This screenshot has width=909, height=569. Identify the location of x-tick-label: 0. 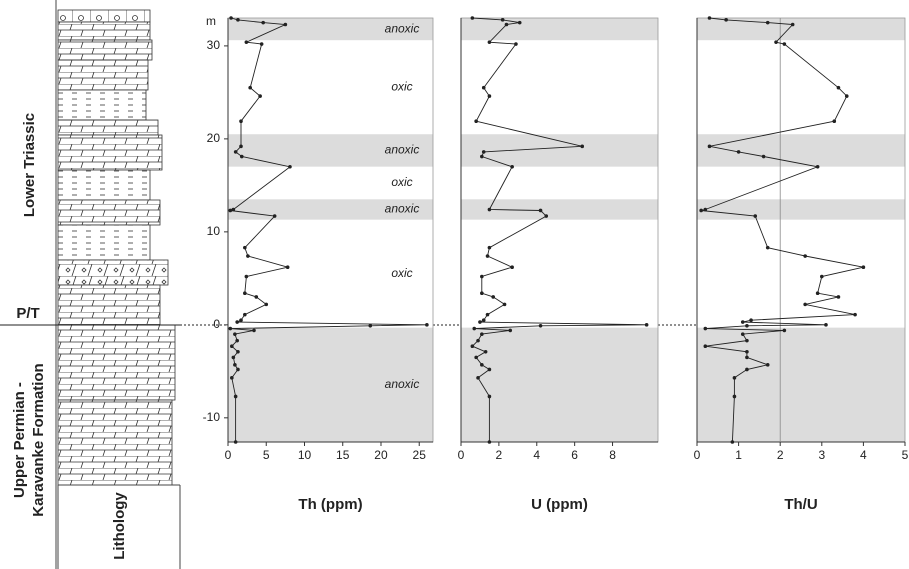
(697, 455).